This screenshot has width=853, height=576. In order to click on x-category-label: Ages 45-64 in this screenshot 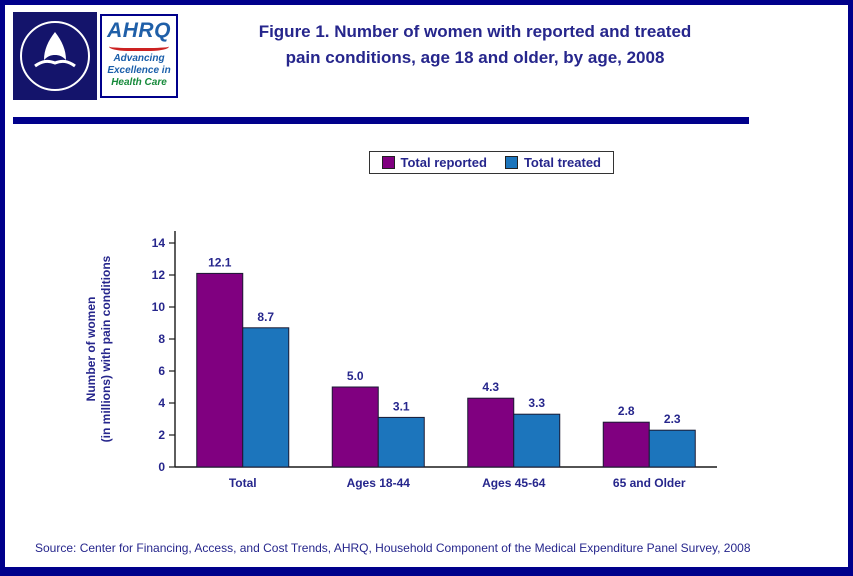, I will do `click(514, 483)`.